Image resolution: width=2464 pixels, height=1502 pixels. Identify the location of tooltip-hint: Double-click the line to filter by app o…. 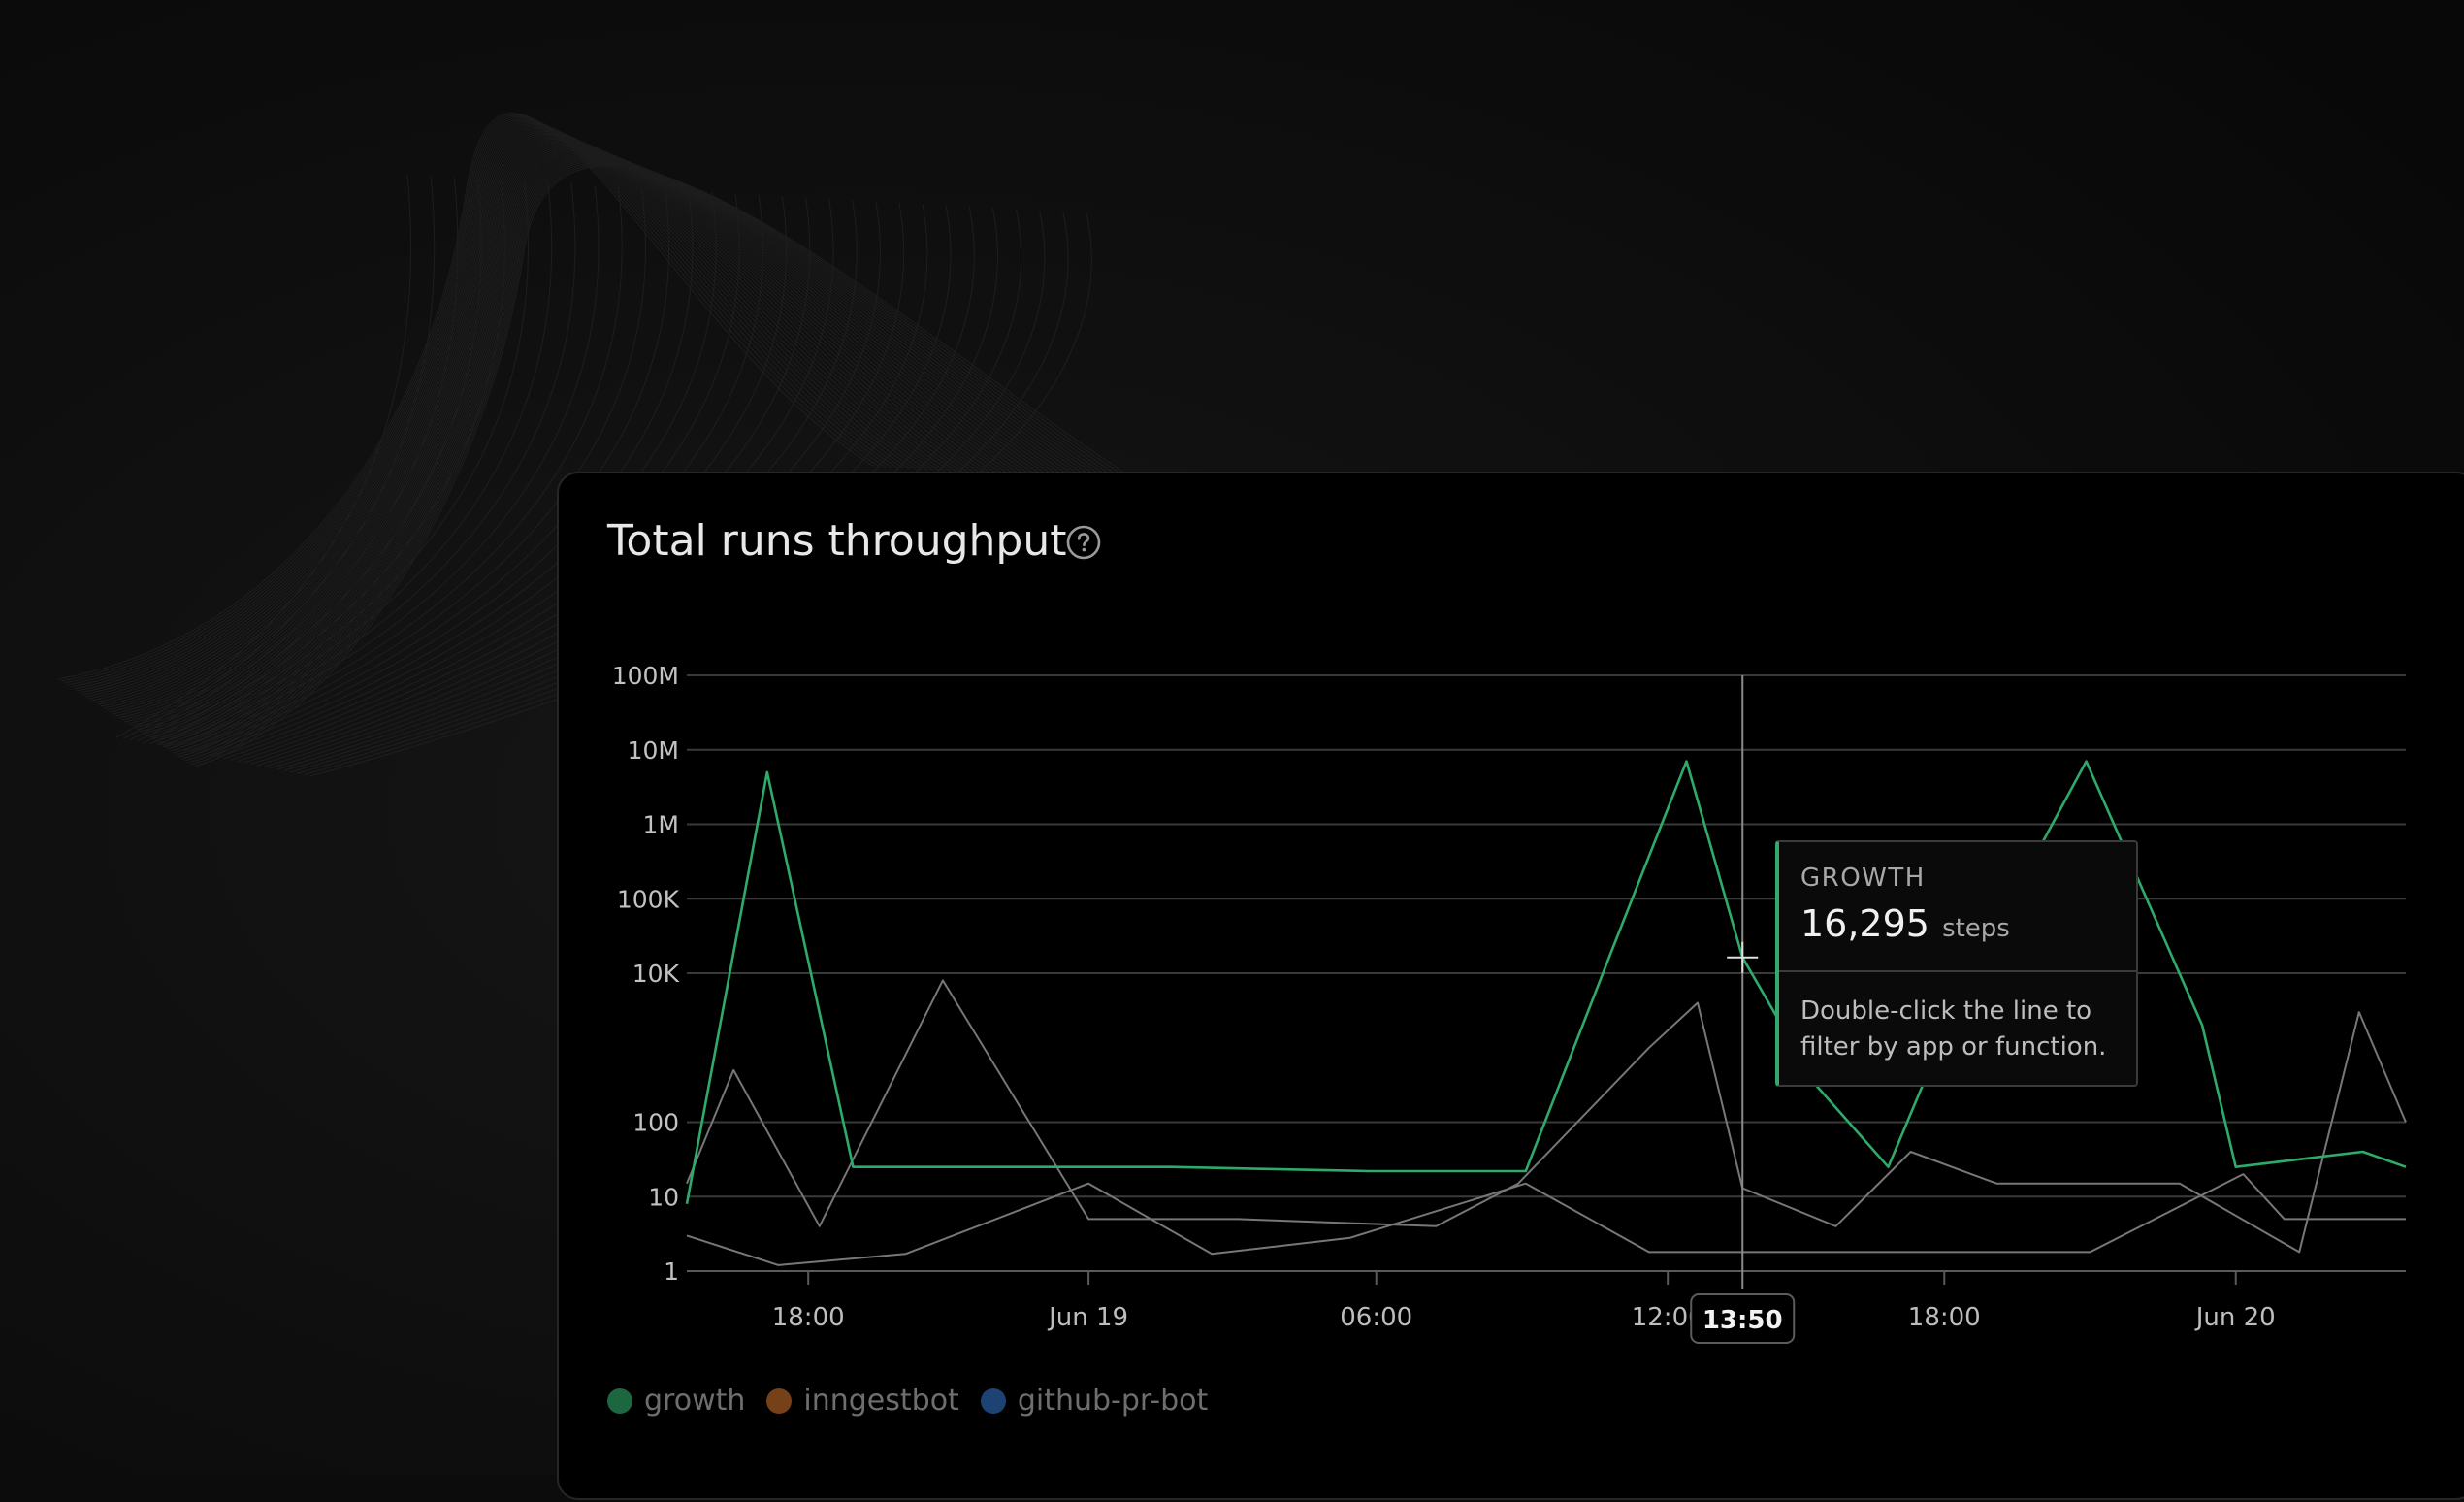
(1953, 1028).